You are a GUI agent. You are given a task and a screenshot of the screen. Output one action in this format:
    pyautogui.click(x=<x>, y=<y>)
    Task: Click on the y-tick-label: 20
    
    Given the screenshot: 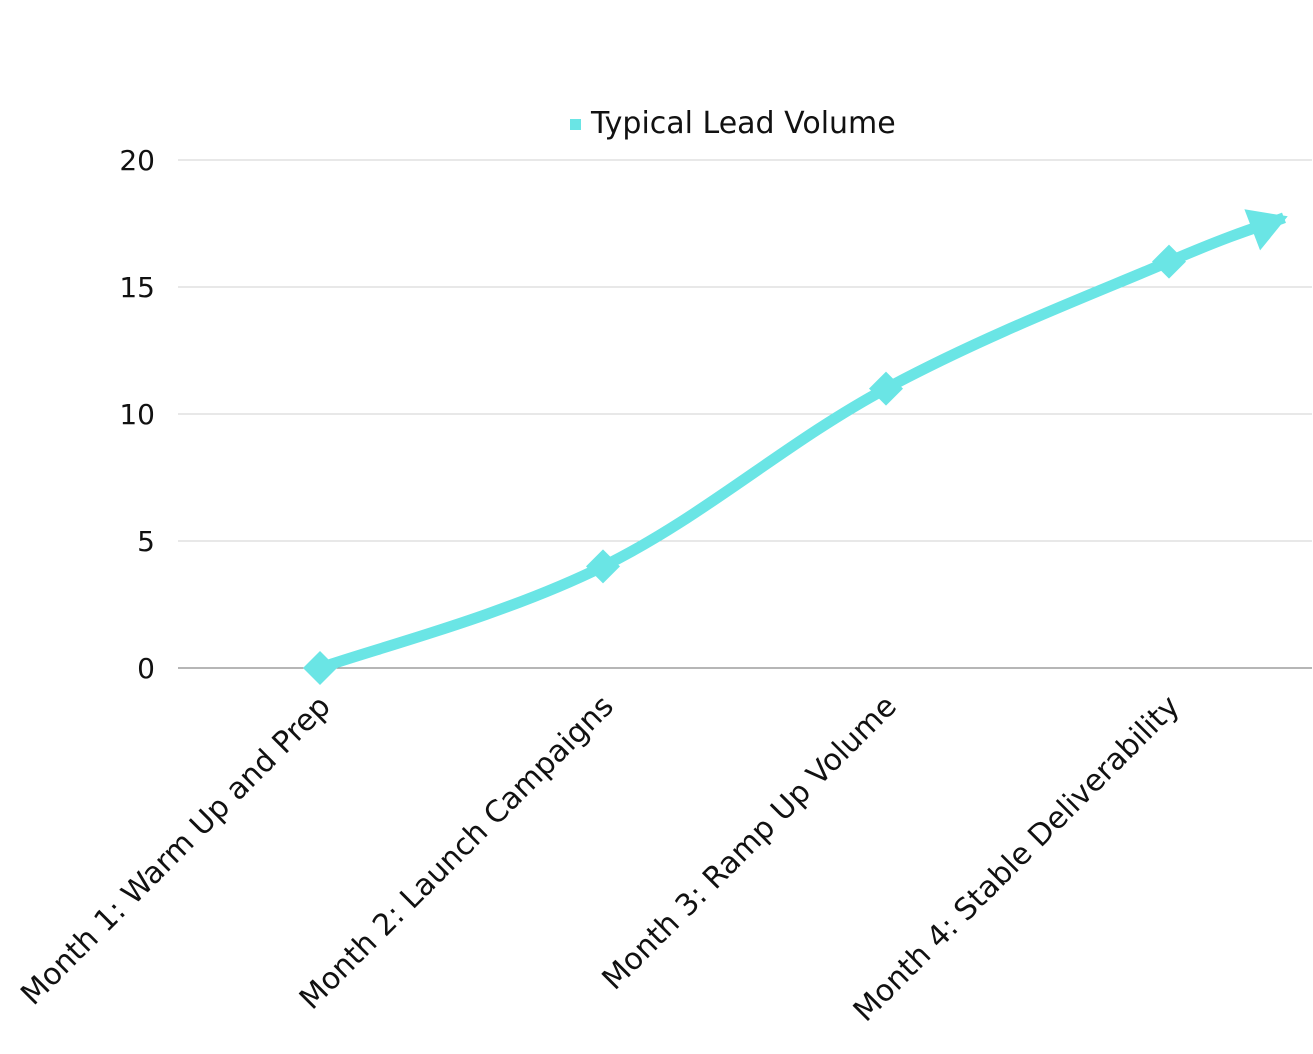 What is the action you would take?
    pyautogui.click(x=137, y=160)
    